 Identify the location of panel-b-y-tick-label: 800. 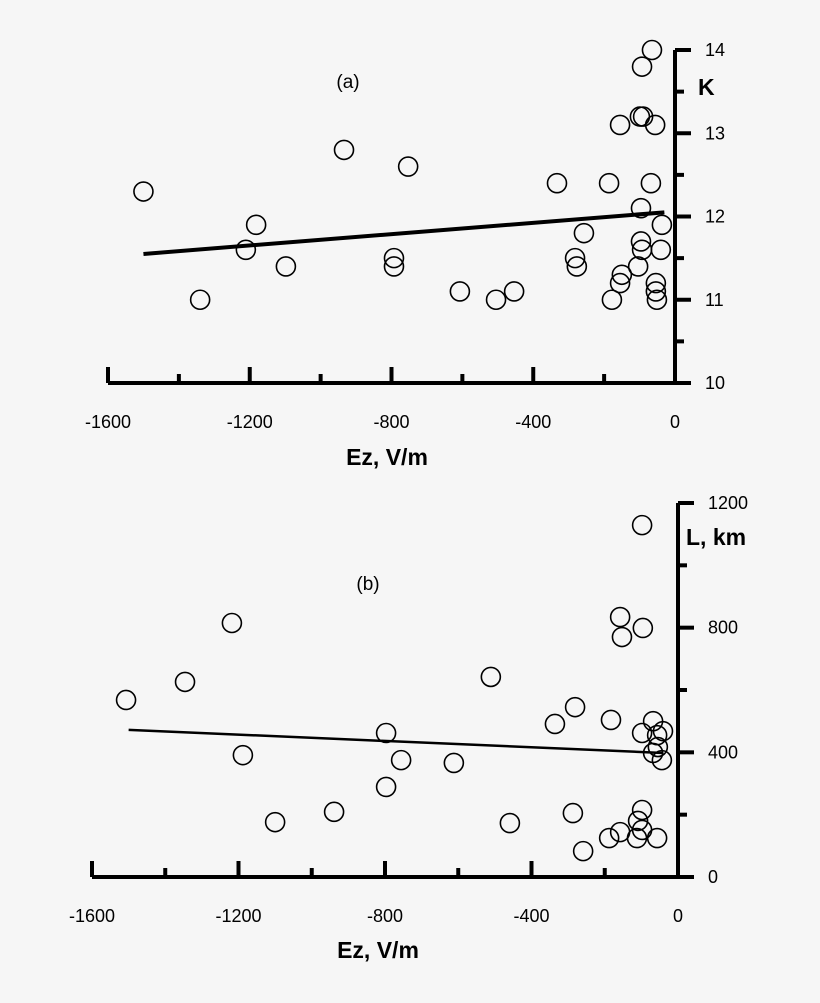
(723, 628).